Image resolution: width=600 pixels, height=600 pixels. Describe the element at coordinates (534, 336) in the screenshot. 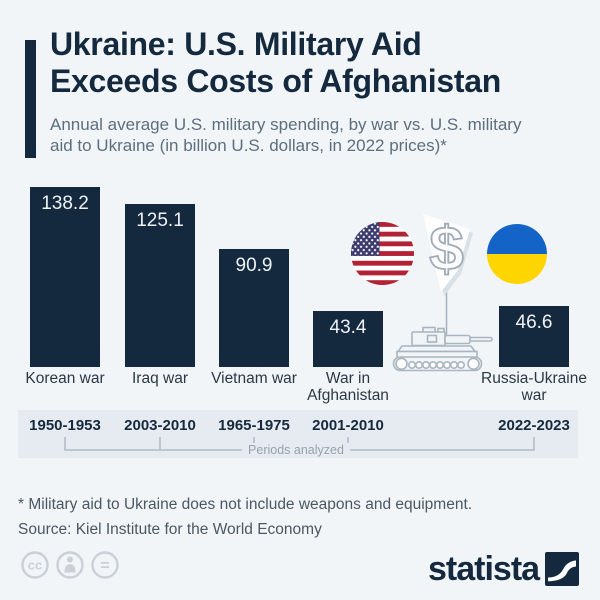

I see `bar-russia-ukraine-war: 46.6` at that location.